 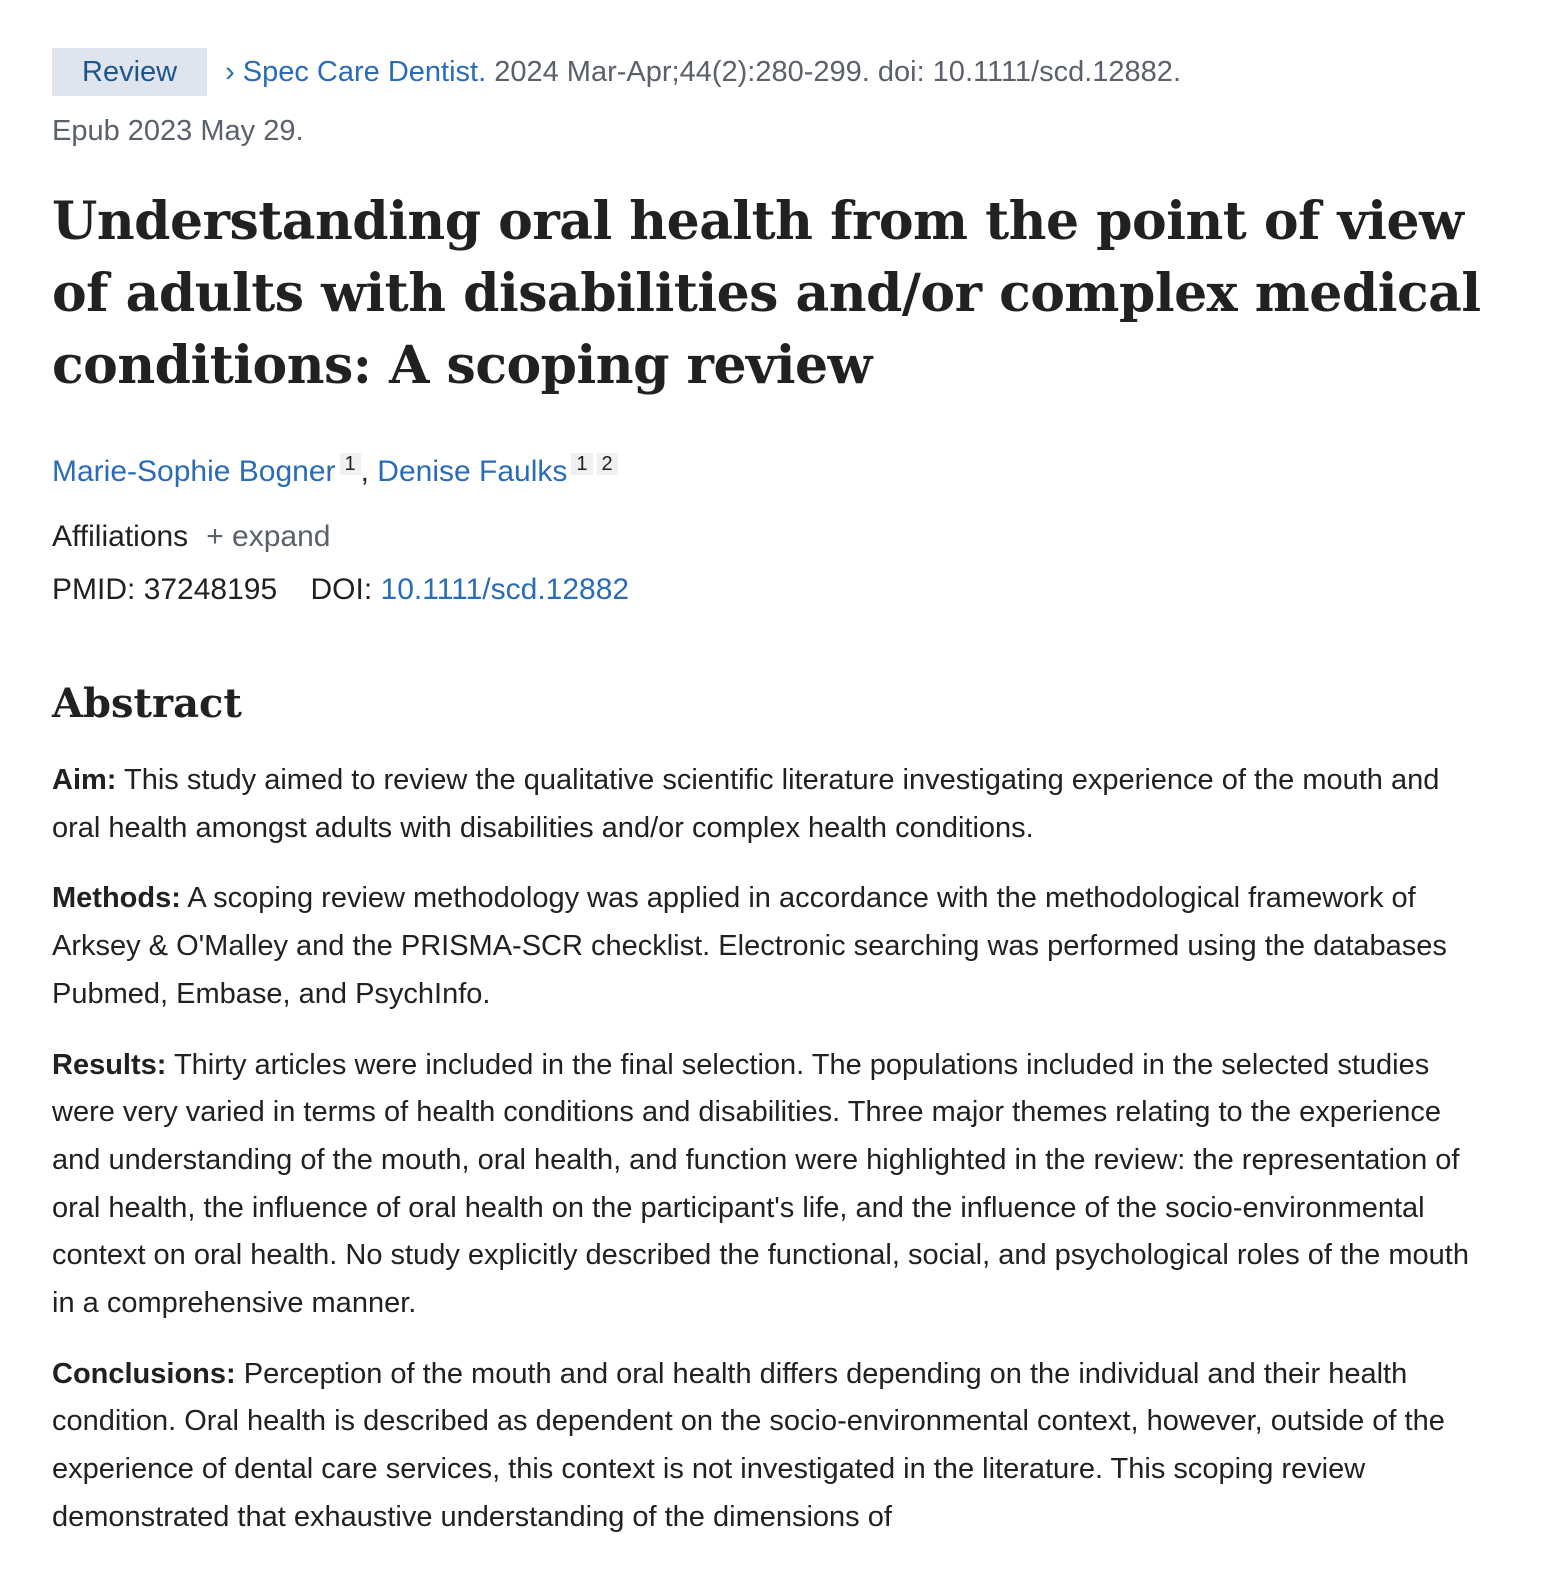 I want to click on section-label: Results:, so click(x=109, y=1064).